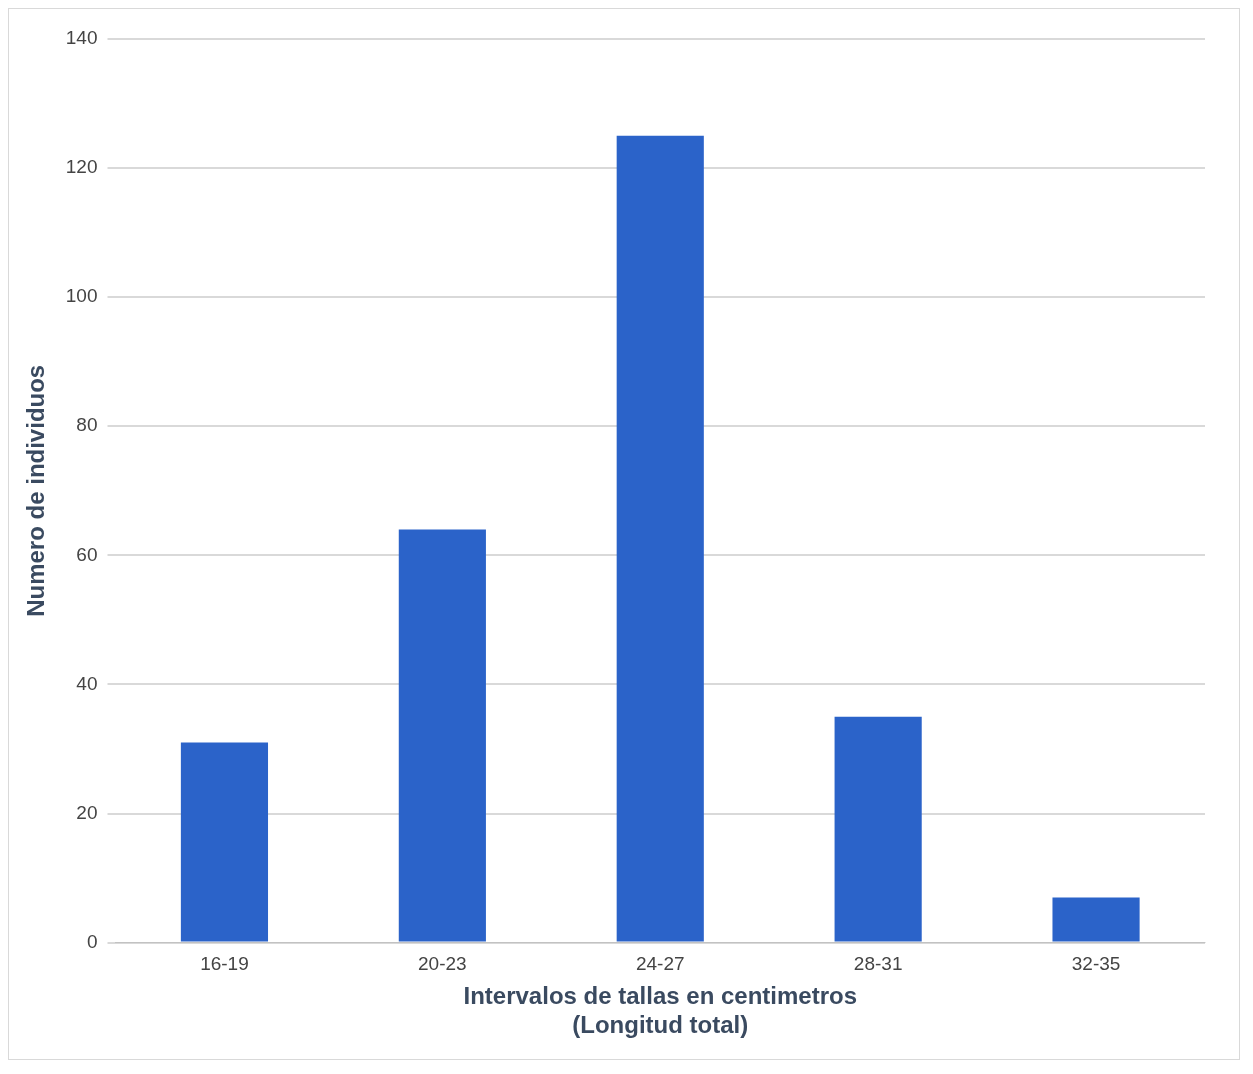  Describe the element at coordinates (660, 1010) in the screenshot. I see `x-axis-title: Intervalos de tallas en centimetros (Longitud total)` at that location.